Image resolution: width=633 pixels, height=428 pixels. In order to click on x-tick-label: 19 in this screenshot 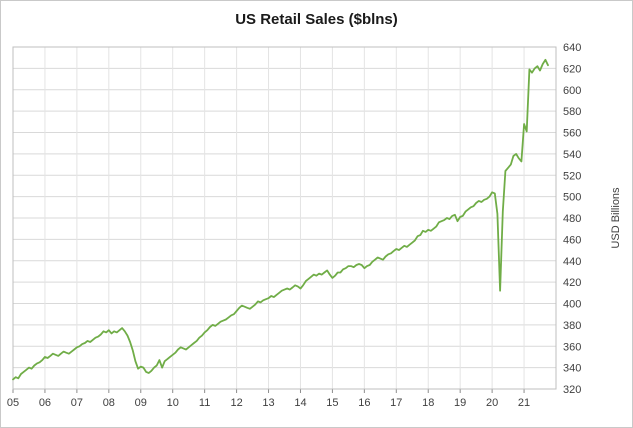, I will do `click(460, 403)`.